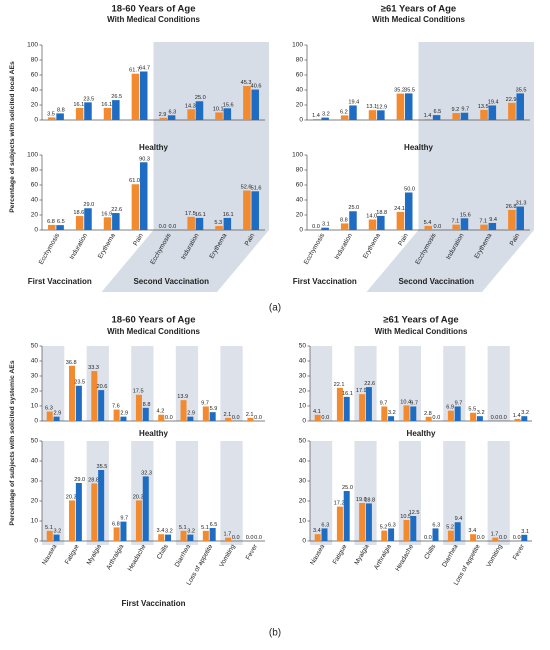 Image resolution: width=550 pixels, height=650 pixels. Describe the element at coordinates (326, 225) in the screenshot. I see `value-label: 3.1` at that location.